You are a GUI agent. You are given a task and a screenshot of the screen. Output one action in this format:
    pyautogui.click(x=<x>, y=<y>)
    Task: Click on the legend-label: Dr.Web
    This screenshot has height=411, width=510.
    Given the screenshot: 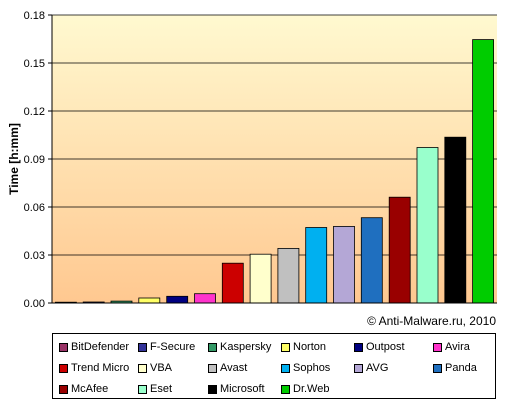 What is the action you would take?
    pyautogui.click(x=311, y=389)
    